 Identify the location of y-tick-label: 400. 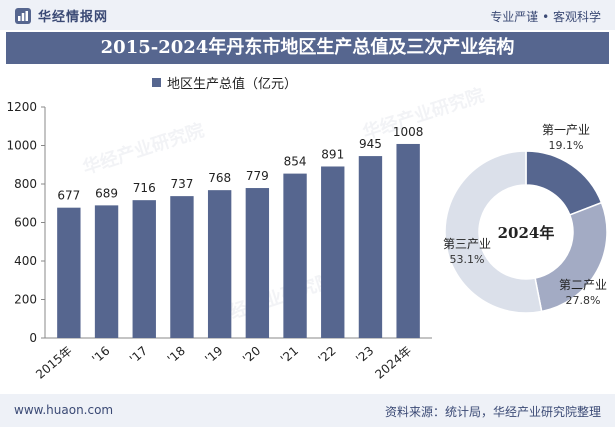
(25, 261).